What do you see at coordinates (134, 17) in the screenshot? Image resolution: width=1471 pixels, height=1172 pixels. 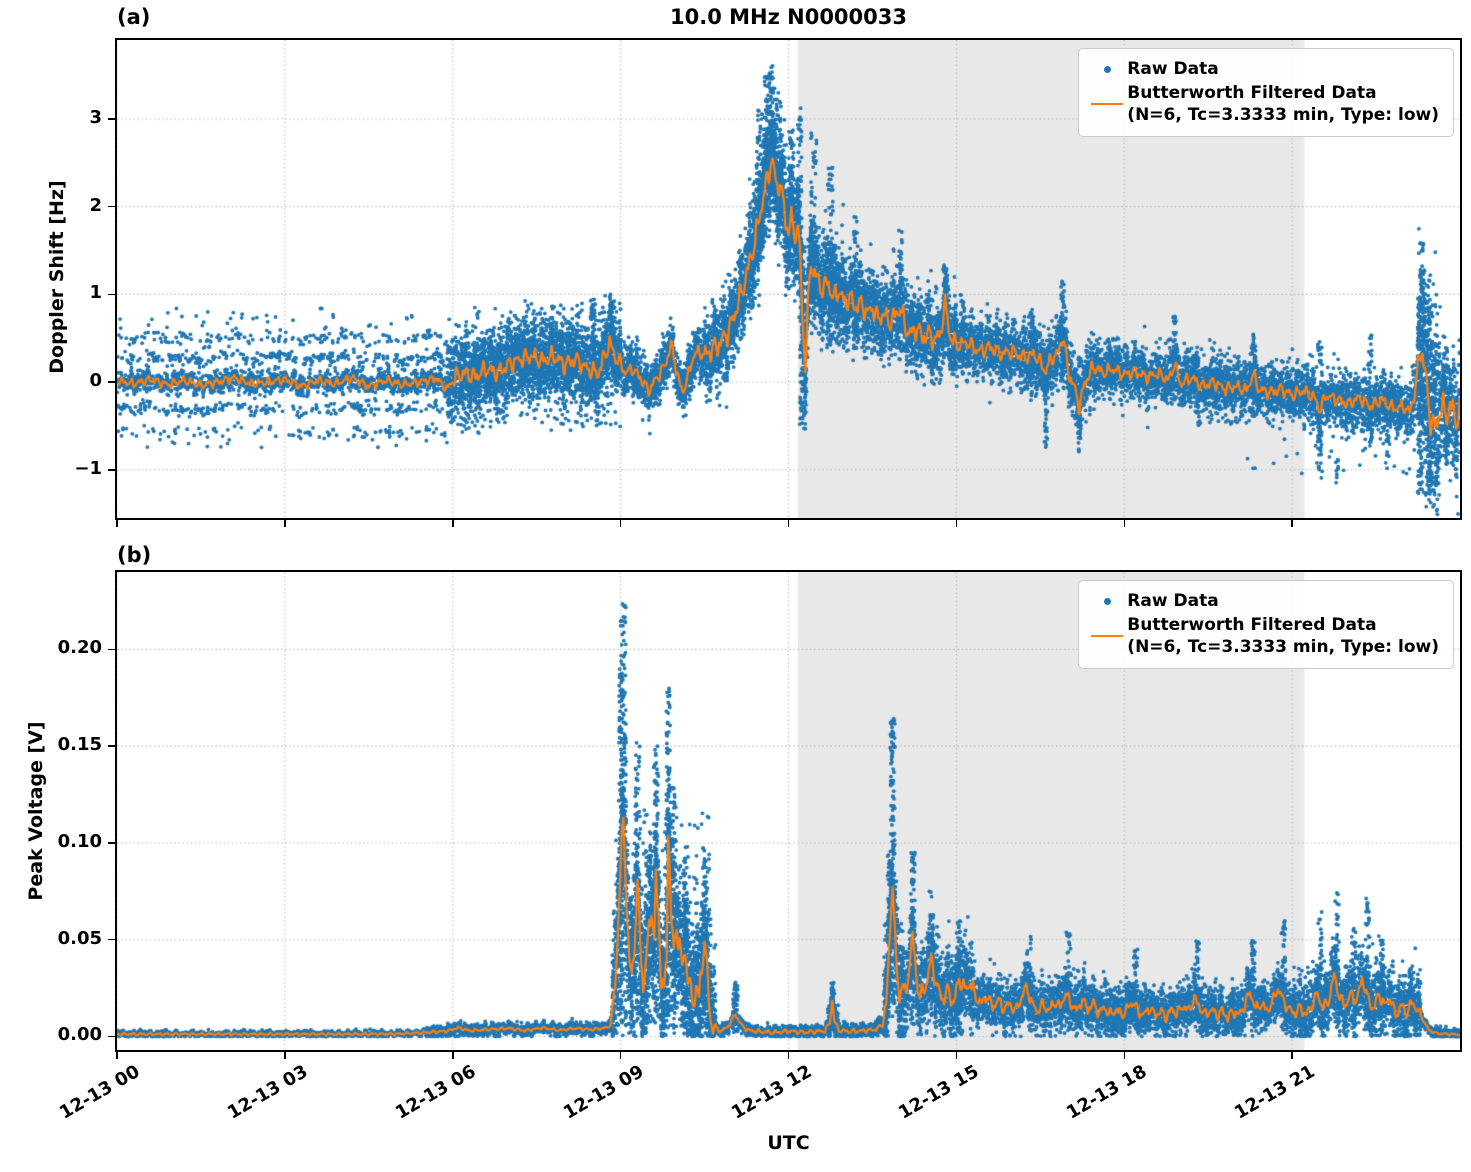 I see `panel-a-label: (a)` at bounding box center [134, 17].